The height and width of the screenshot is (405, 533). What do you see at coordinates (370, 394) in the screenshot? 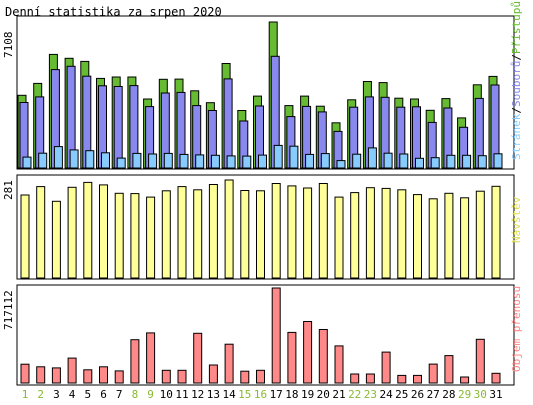
I see `x-tick-label-day-23: 23` at bounding box center [370, 394].